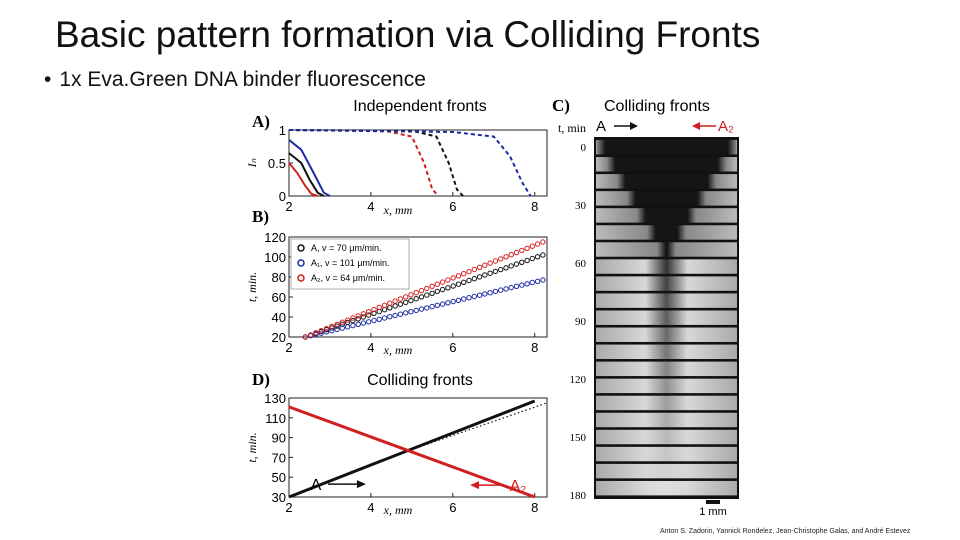 This screenshot has height=540, width=960. Describe the element at coordinates (346, 248) in the screenshot. I see `legend-entry: A, v = 70 μm/min.` at that location.